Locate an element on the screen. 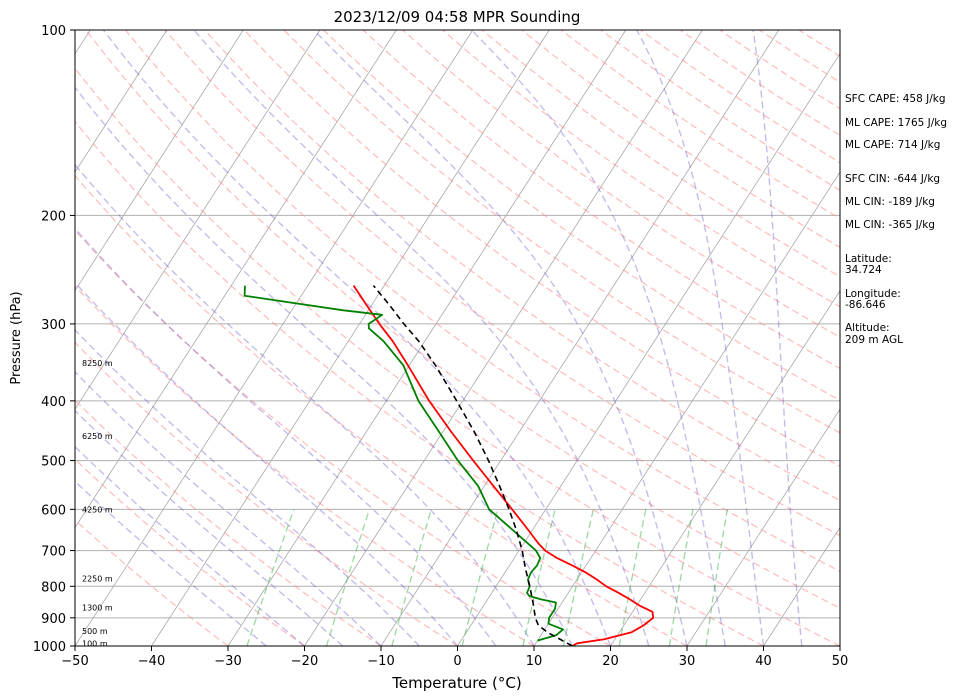 The width and height of the screenshot is (962, 700). x-tick-label: −10 is located at coordinates (380, 661).